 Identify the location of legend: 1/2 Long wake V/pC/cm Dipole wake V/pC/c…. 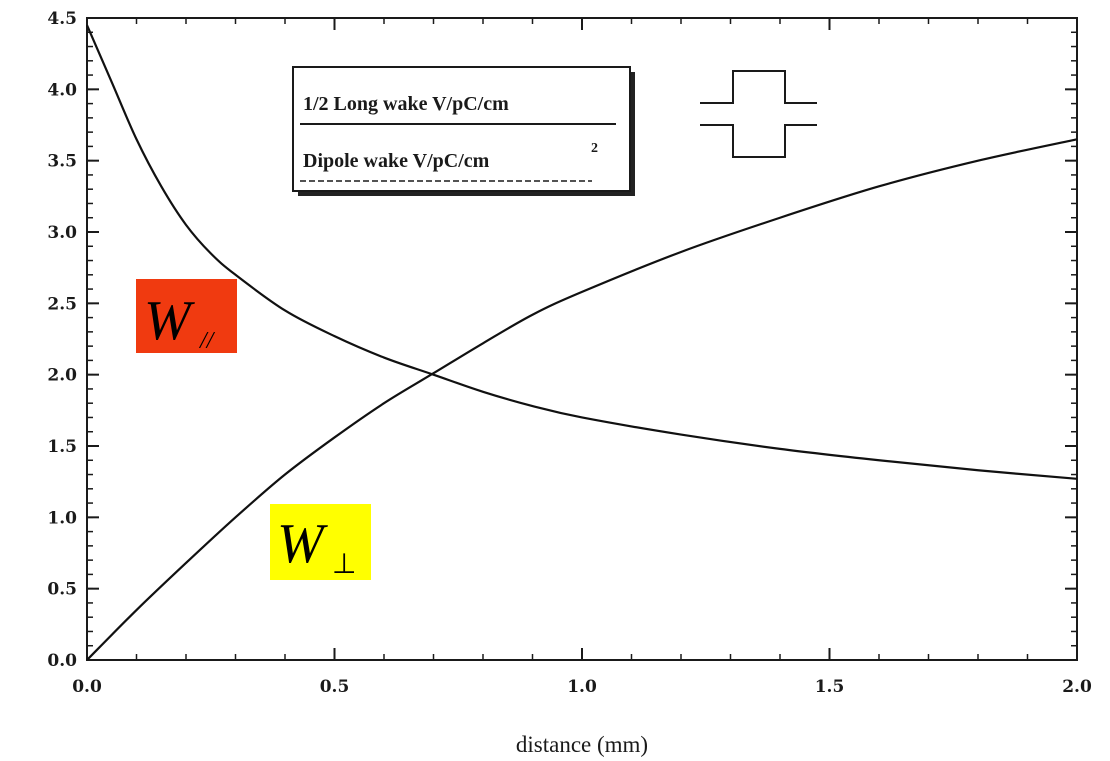
(463, 131).